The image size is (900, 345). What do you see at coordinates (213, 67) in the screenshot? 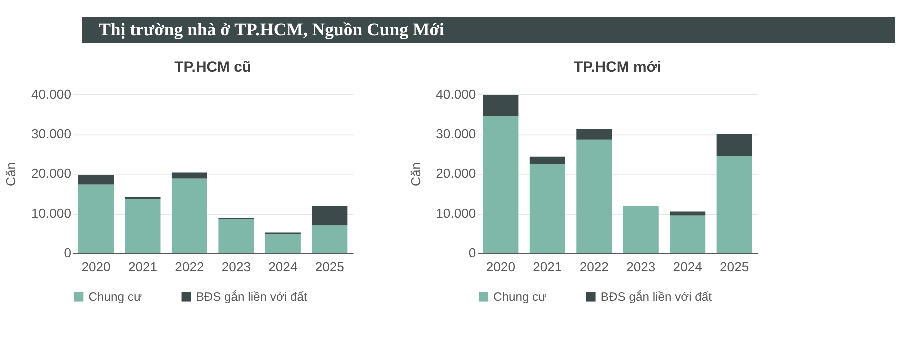
I see `chart-title: TP.HCM cũ` at bounding box center [213, 67].